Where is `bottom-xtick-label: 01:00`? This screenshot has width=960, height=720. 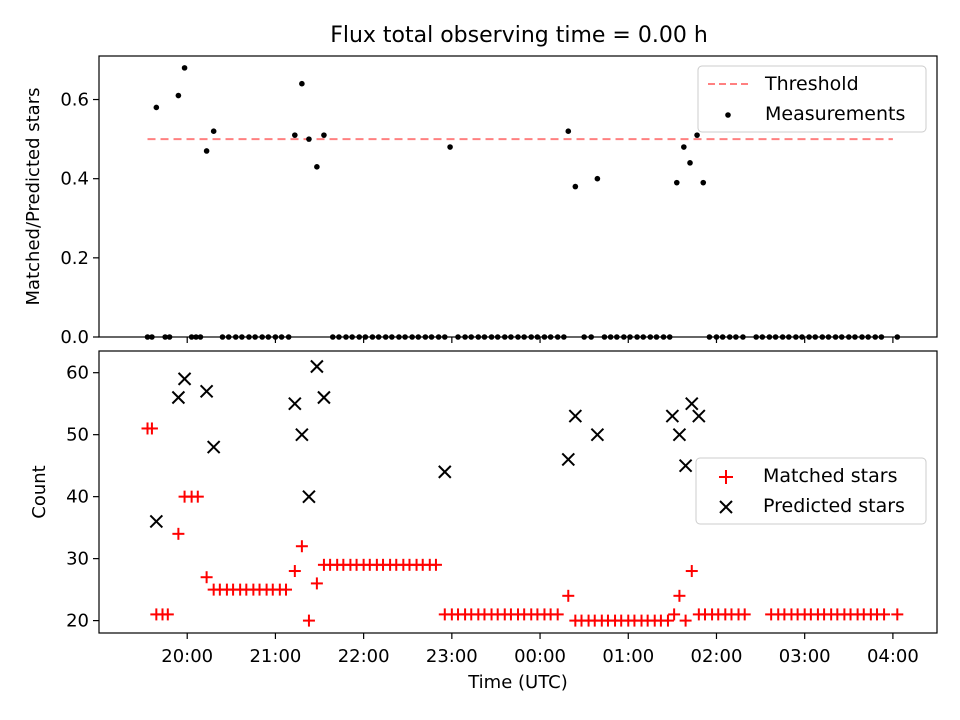
bottom-xtick-label: 01:00 is located at coordinates (628, 656).